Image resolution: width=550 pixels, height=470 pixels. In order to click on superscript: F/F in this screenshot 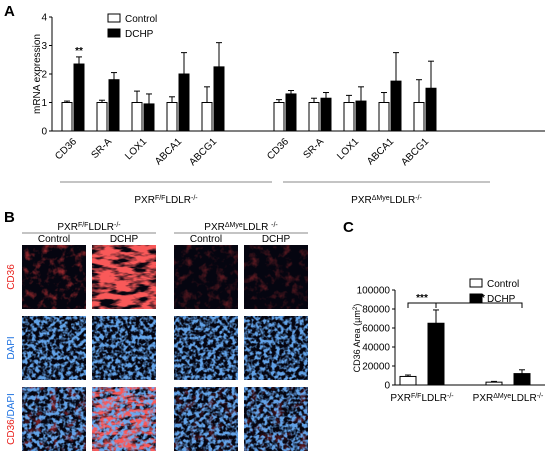, I will do `click(416, 396)`.